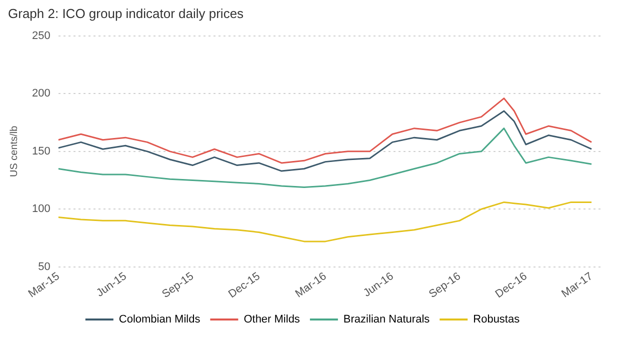 This screenshot has width=623, height=339. Describe the element at coordinates (41, 36) in the screenshot. I see `y-tick-label: 250` at that location.